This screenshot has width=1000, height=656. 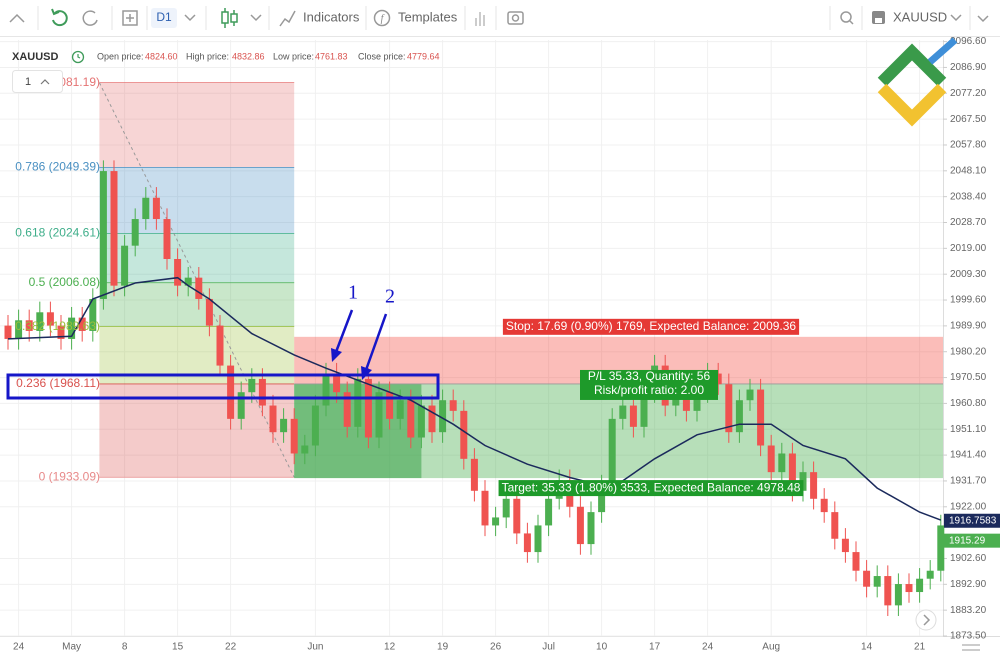 What do you see at coordinates (942, 51) in the screenshot?
I see `logo-blue` at bounding box center [942, 51].